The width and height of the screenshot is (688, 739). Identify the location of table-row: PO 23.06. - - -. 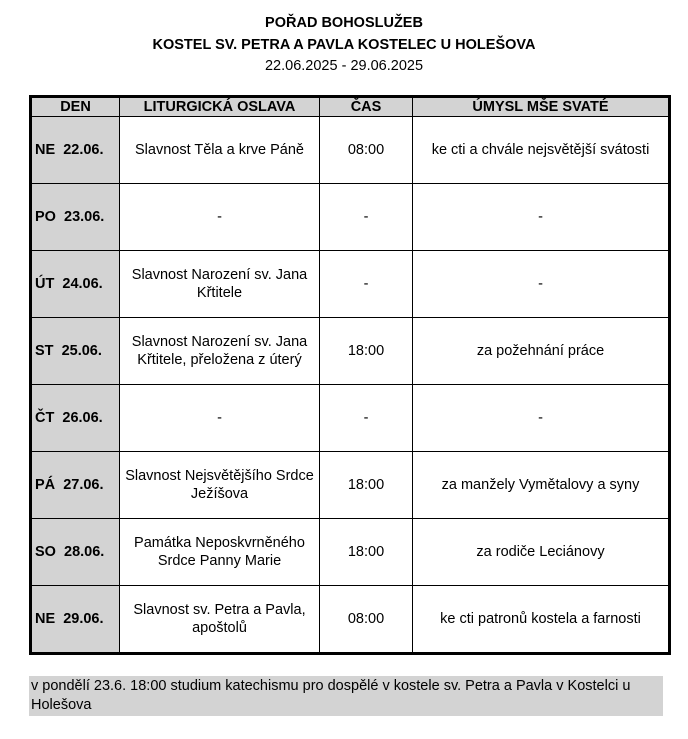
(350, 217).